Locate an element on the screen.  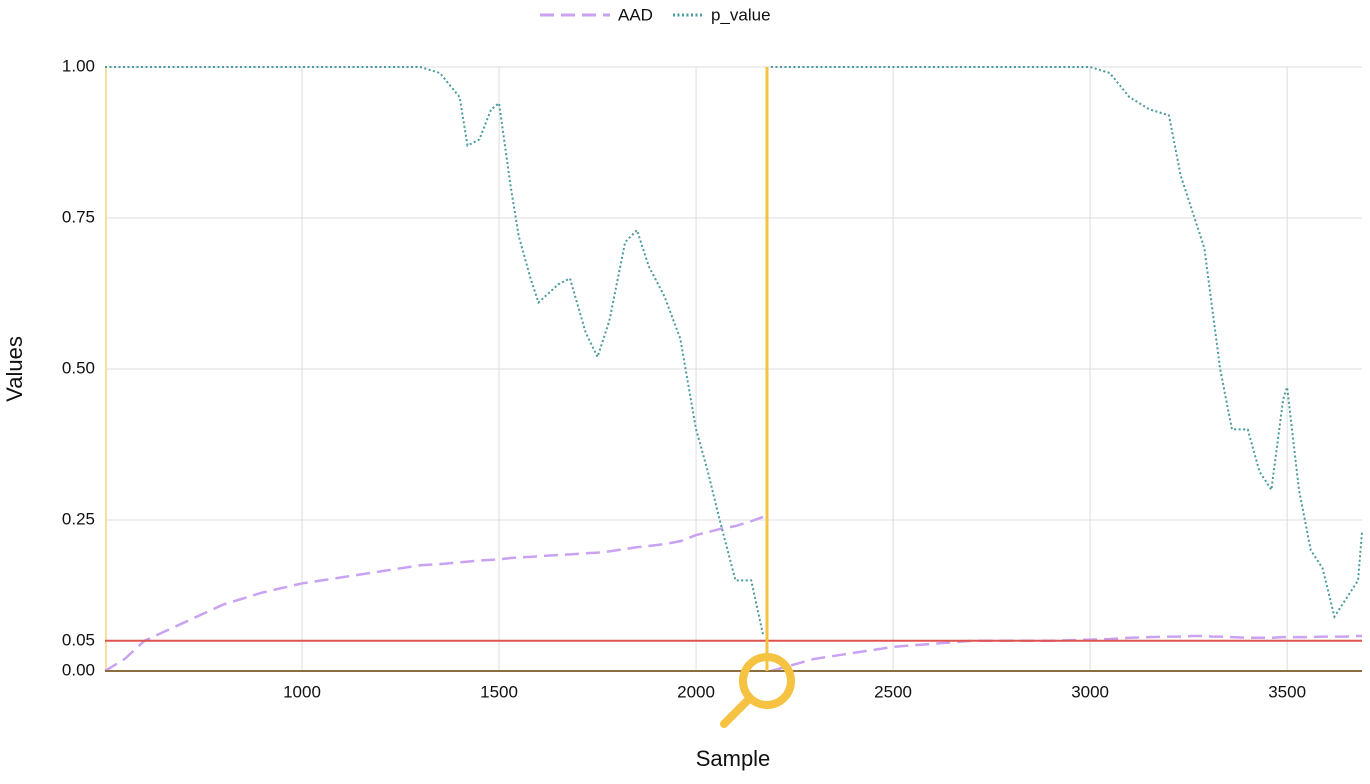
y-tick-label: 0.75 is located at coordinates (78, 216).